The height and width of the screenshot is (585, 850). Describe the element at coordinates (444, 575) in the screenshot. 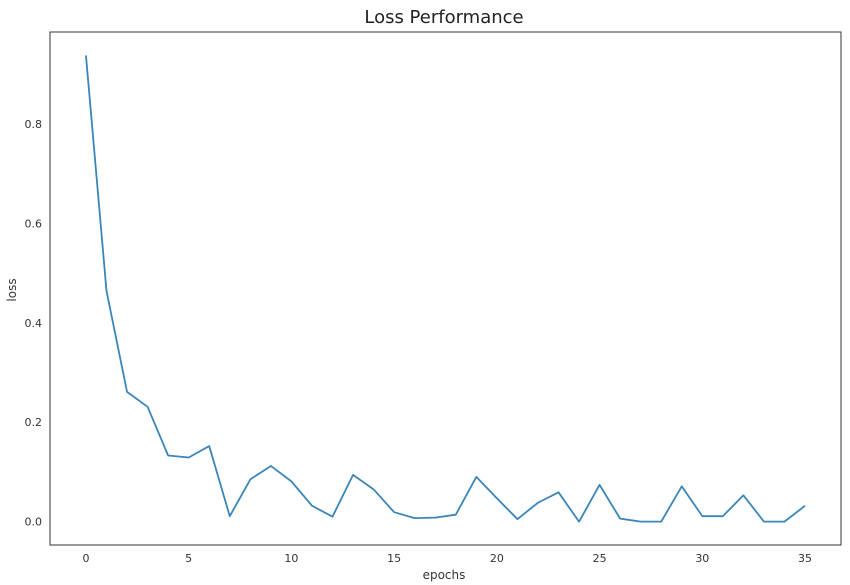

I see `x-axis-label: epochs` at that location.